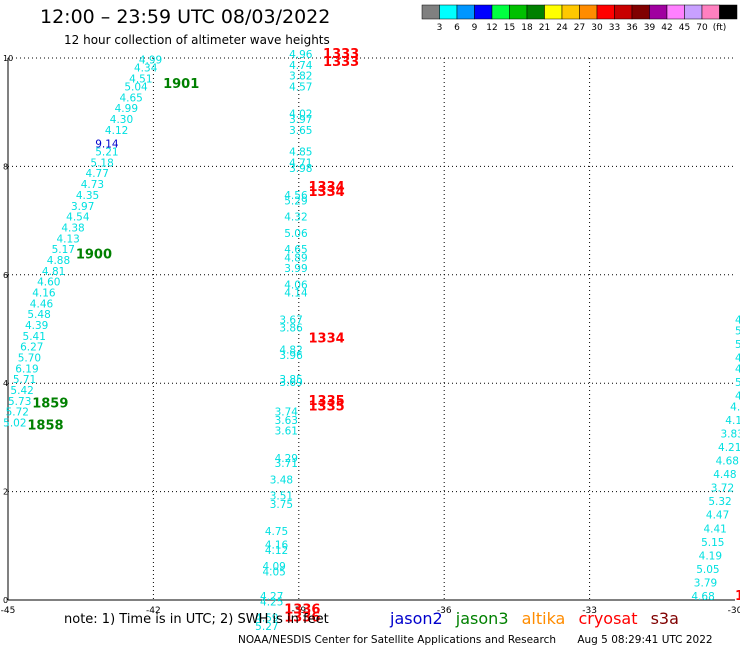 The width and height of the screenshot is (740, 650). What do you see at coordinates (296, 285) in the screenshot?
I see `data-label: 4.06` at bounding box center [296, 285].